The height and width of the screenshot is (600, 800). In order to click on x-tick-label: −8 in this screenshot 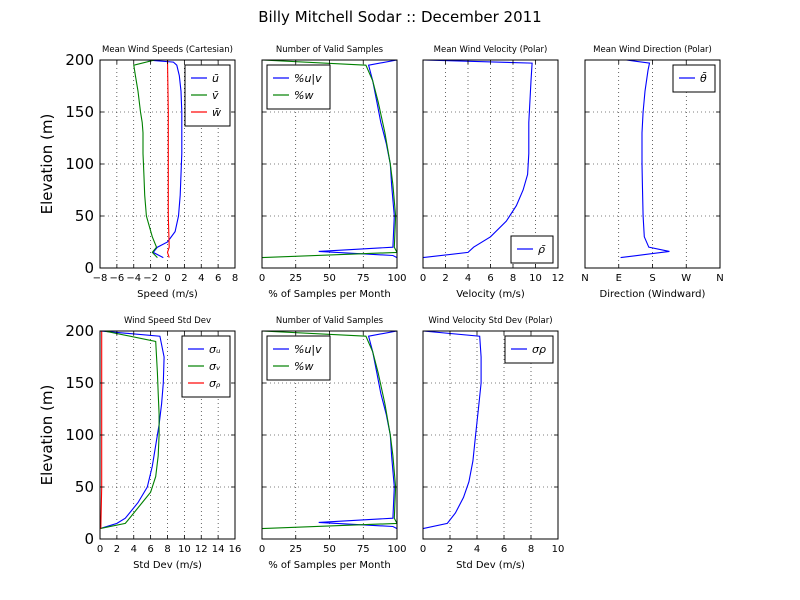, I will do `click(100, 278)`.